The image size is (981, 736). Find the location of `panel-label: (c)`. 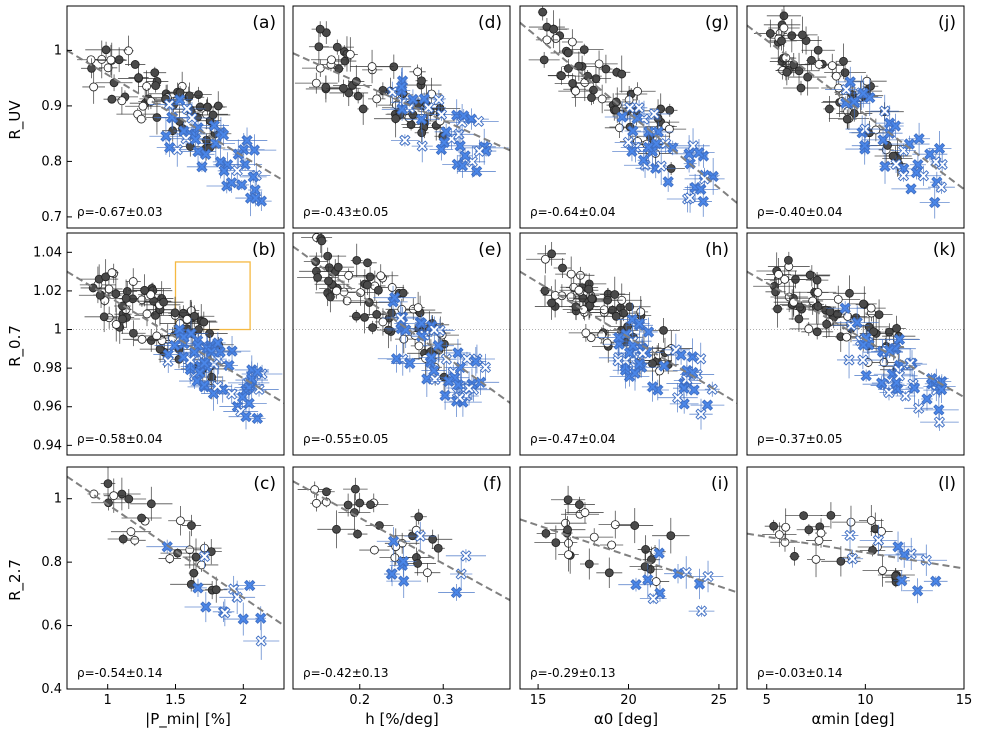

panel-label: (c) is located at coordinates (264, 484).